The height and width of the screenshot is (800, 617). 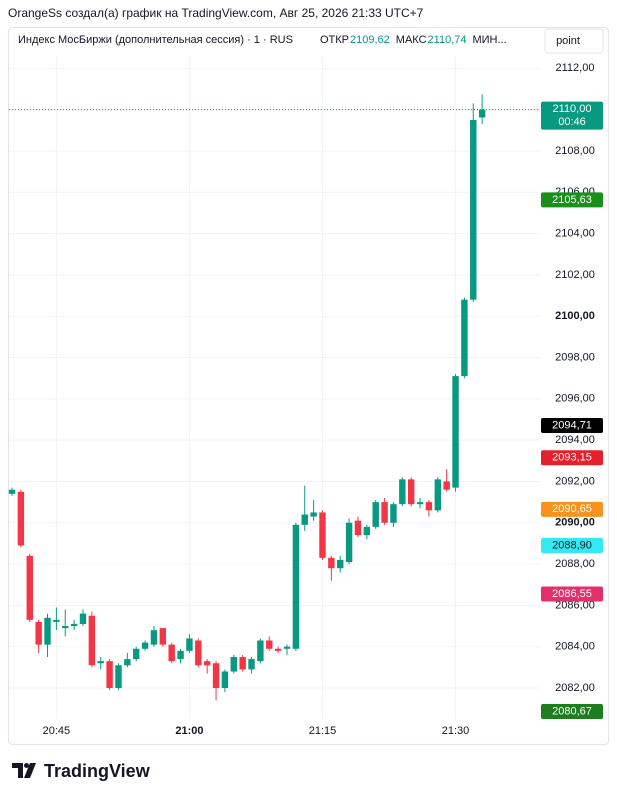 I want to click on brand: TradingView, so click(x=97, y=771).